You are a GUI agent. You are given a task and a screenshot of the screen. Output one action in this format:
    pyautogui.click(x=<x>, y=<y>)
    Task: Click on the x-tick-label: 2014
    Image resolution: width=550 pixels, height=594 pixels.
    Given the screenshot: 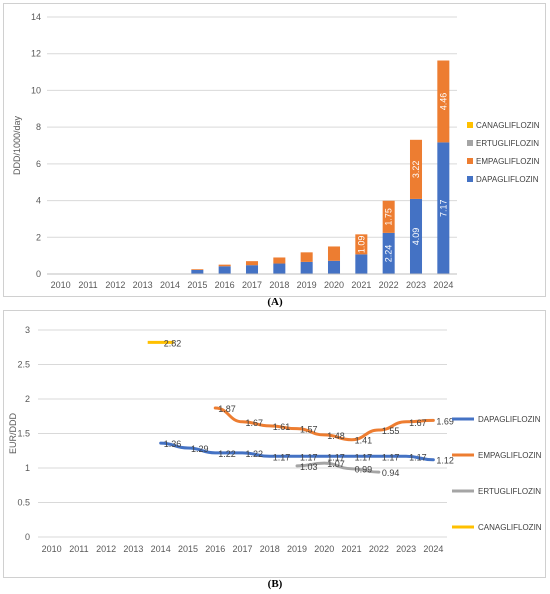 What is the action you would take?
    pyautogui.click(x=170, y=285)
    